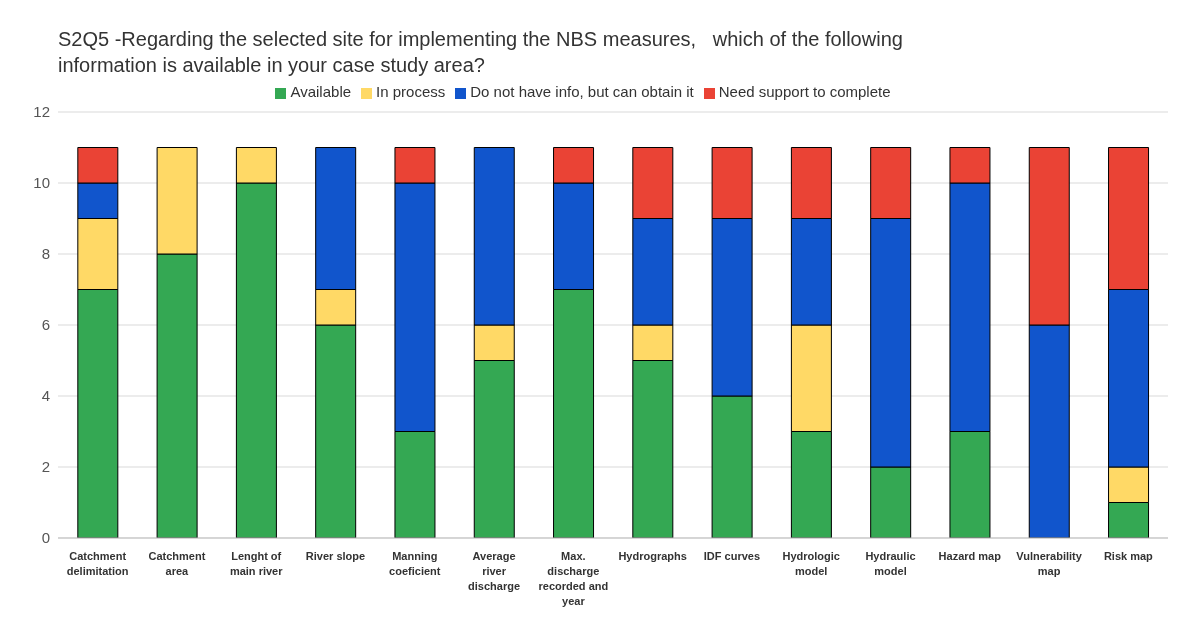 The height and width of the screenshot is (633, 1195). Describe the element at coordinates (41, 112) in the screenshot. I see `y-tick-label: 12` at that location.